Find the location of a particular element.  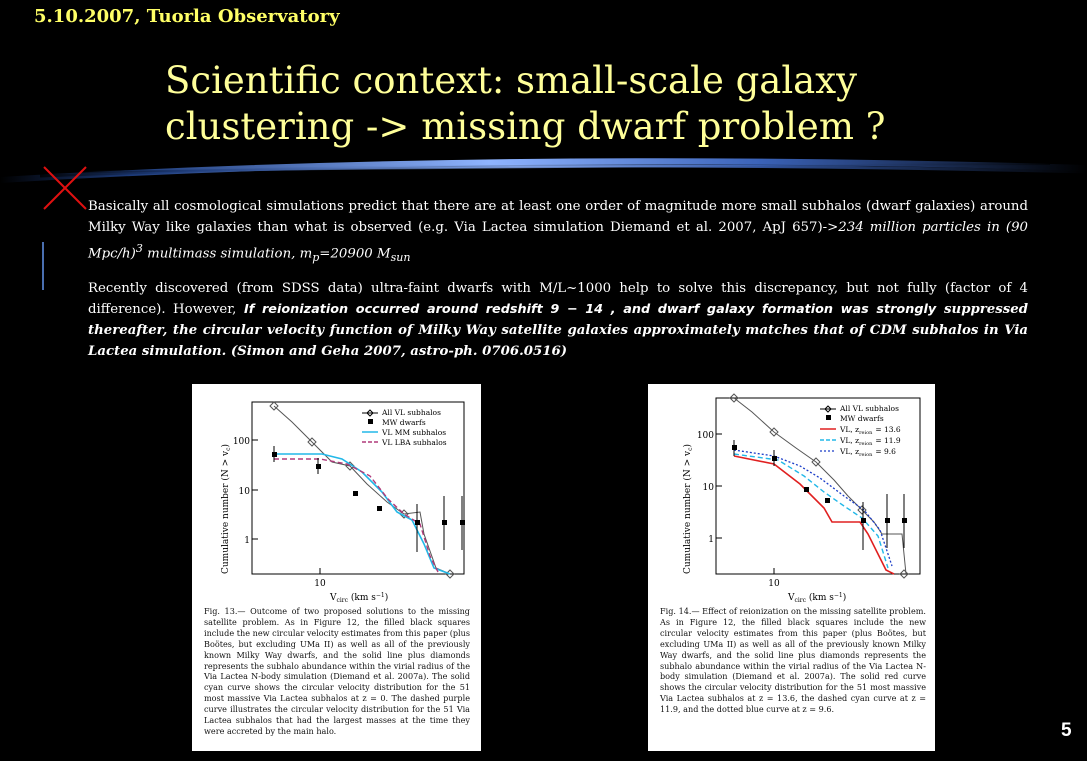

fig13-ylabel: Cumulative number (N > vc) is located at coordinates (226, 509).